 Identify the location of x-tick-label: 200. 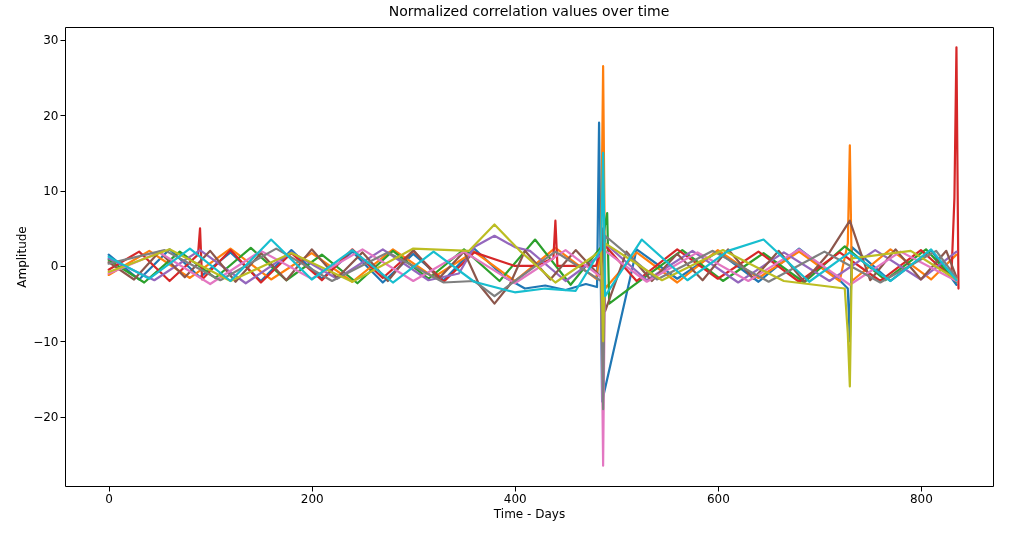
(312, 498).